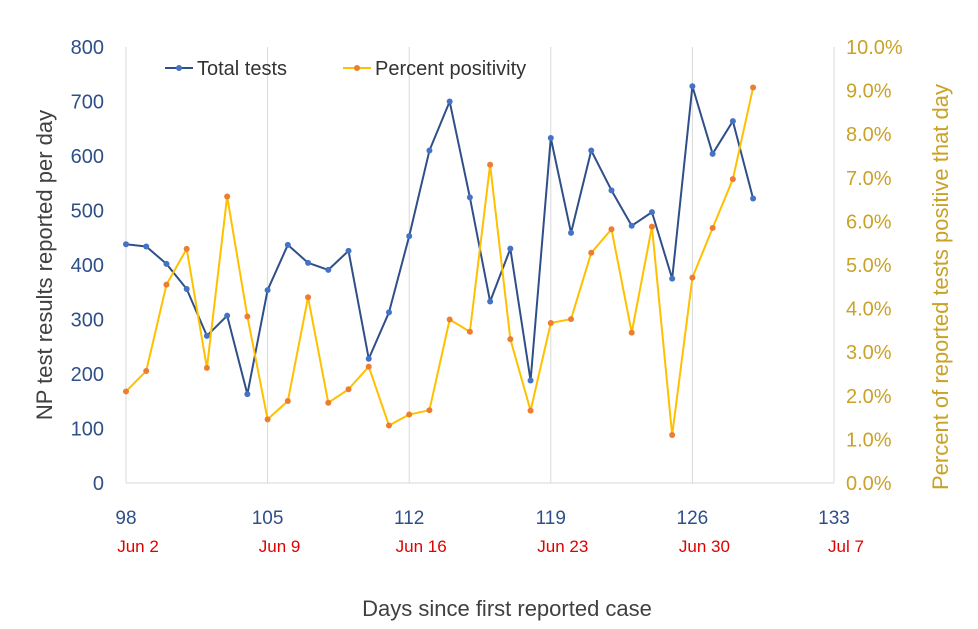 Image resolution: width=978 pixels, height=629 pixels. Describe the element at coordinates (268, 518) in the screenshot. I see `x-tick-label: 105` at that location.